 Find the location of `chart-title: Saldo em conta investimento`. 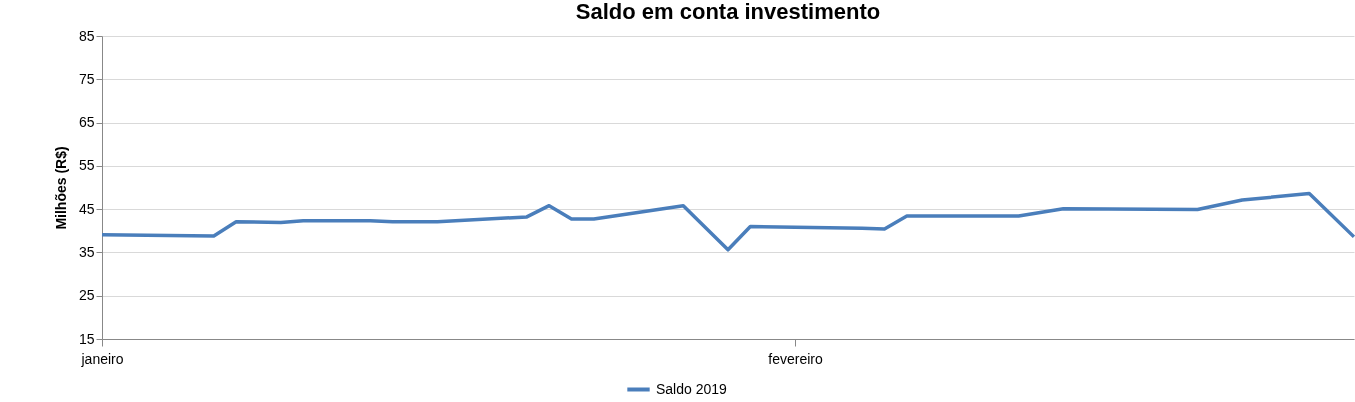

chart-title: Saldo em conta investimento is located at coordinates (728, 12).